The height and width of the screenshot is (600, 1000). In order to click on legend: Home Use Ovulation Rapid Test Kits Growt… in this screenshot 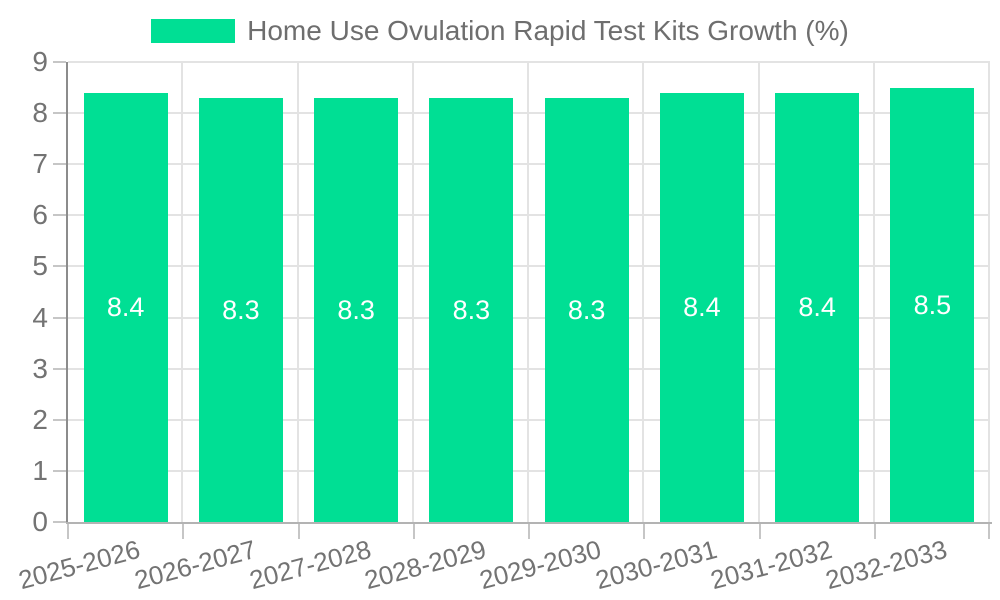, I will do `click(500, 31)`.